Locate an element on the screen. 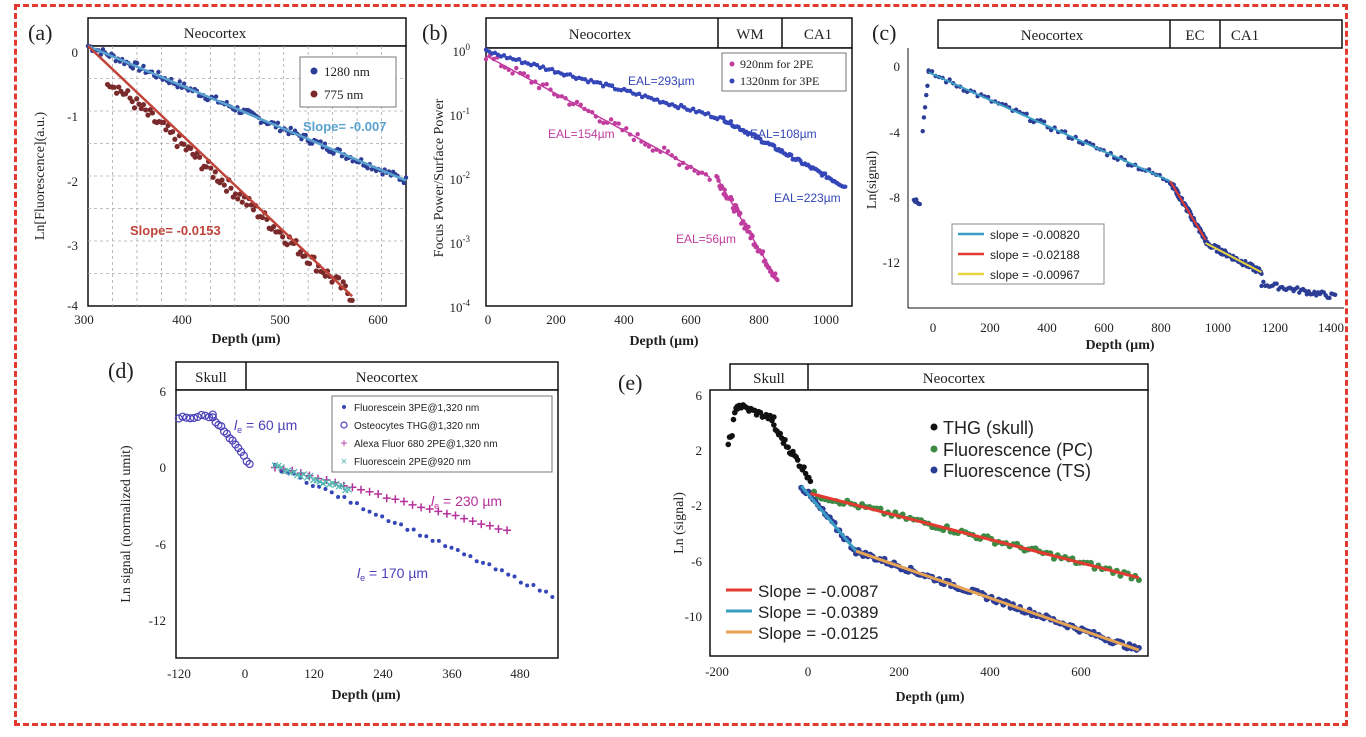  panel-e-ylabel: Ln (signal) is located at coordinates (679, 523).